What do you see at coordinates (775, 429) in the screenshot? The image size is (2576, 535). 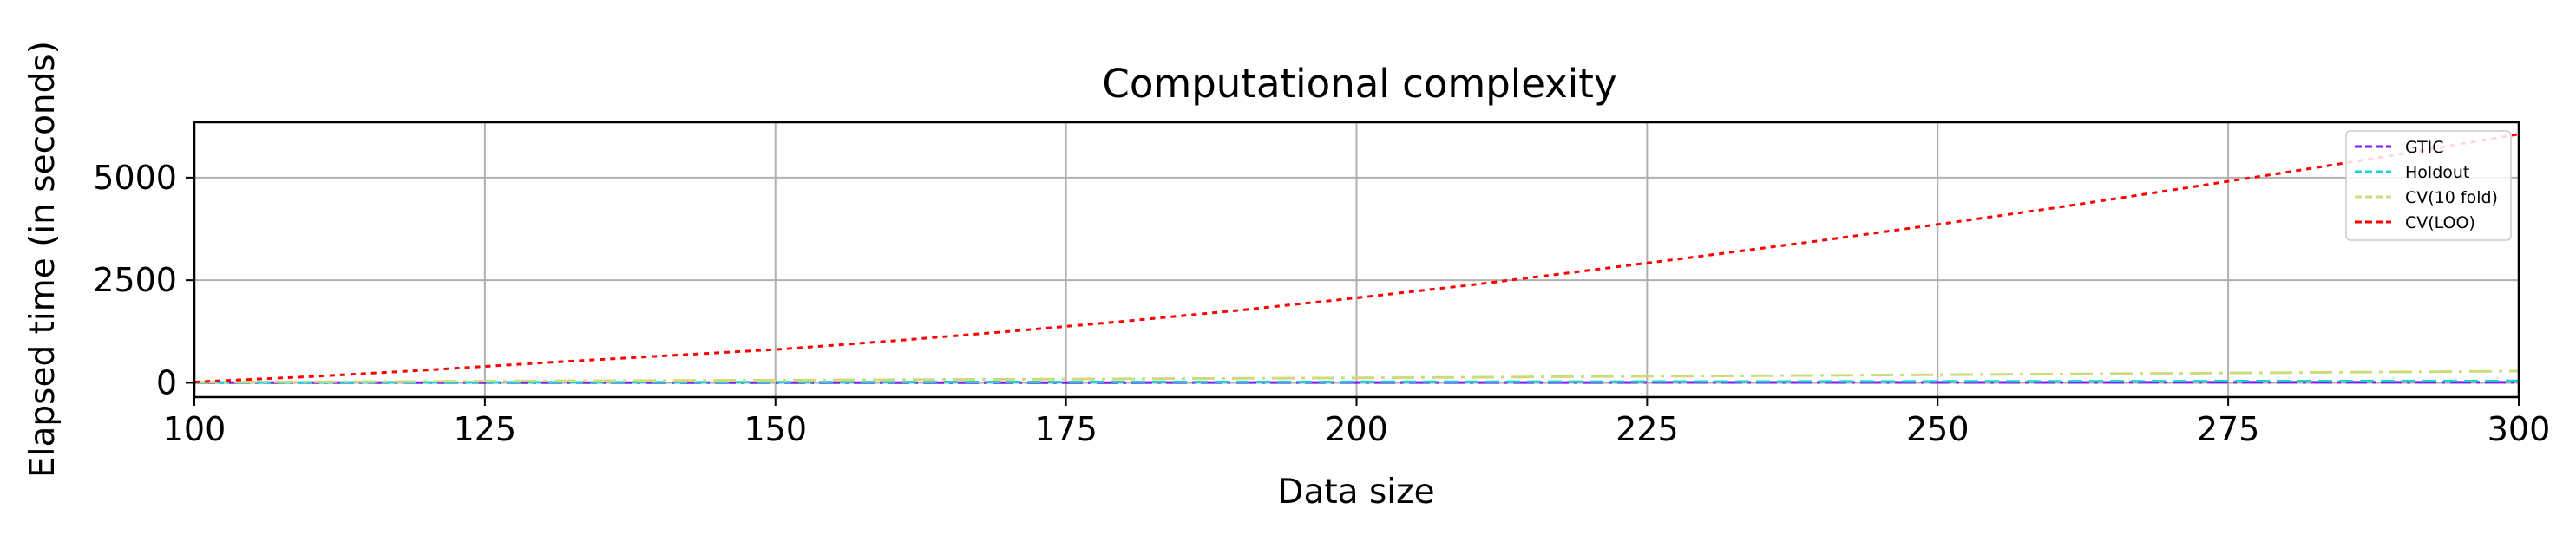 I see `x-tick-label-2: 150` at bounding box center [775, 429].